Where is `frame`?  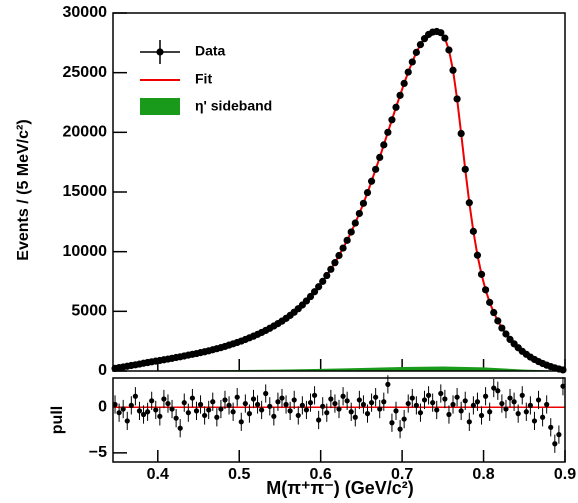 frame is located at coordinates (339, 420).